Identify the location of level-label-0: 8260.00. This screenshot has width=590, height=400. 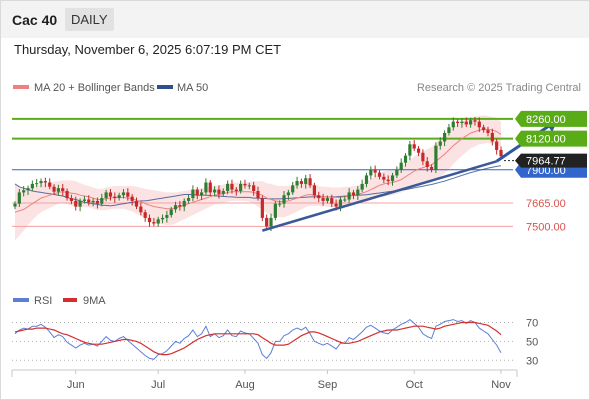
(546, 120).